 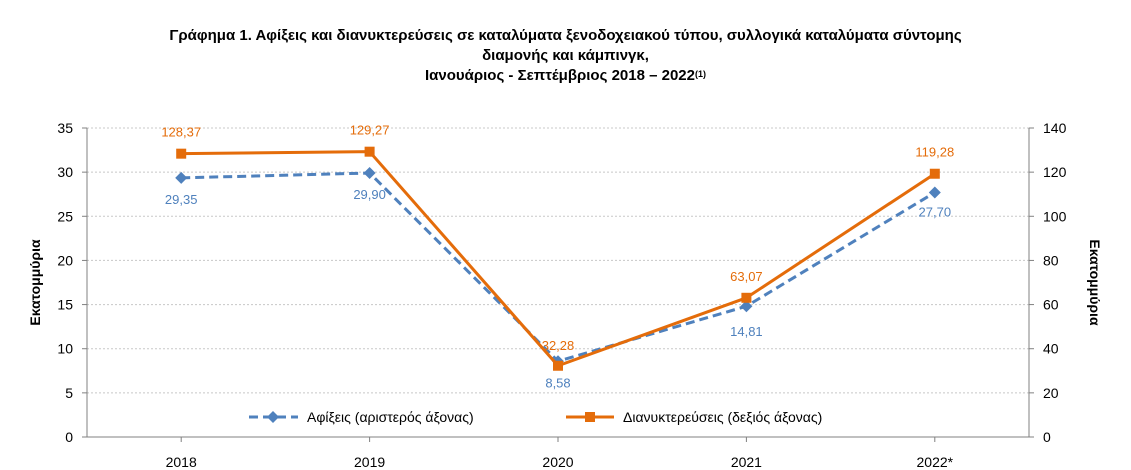 What do you see at coordinates (590, 417) in the screenshot?
I see `legend-marker-right` at bounding box center [590, 417].